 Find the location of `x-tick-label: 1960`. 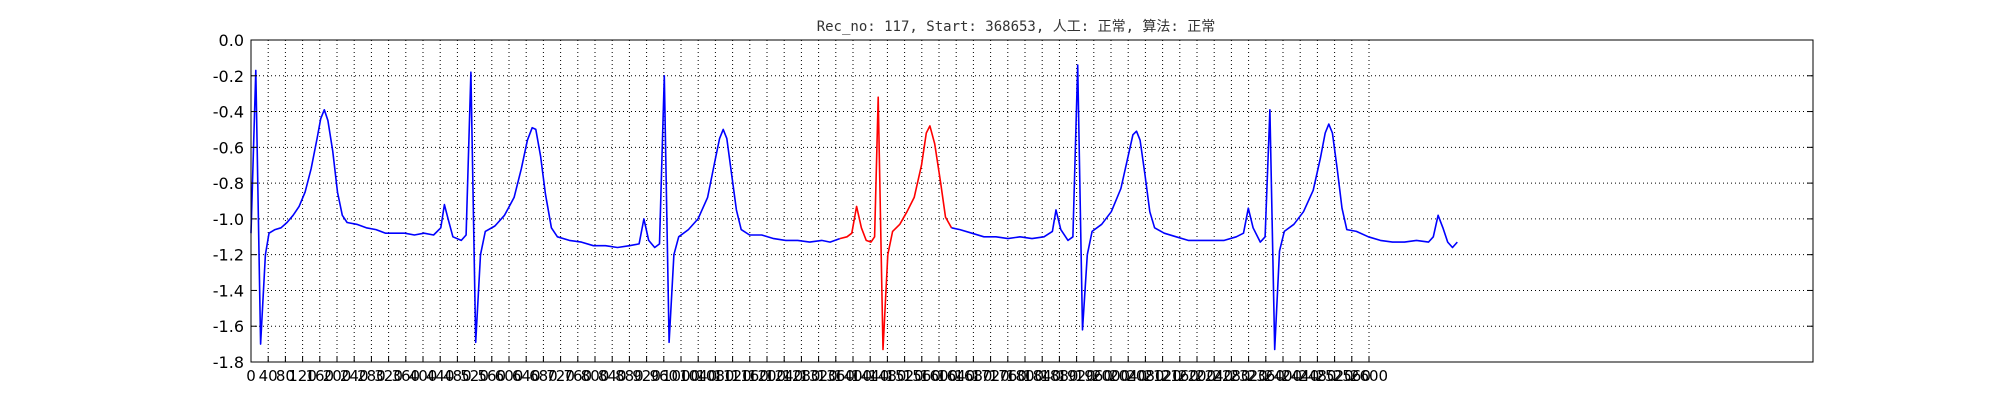

x-tick-label: 1960 is located at coordinates (1094, 376).